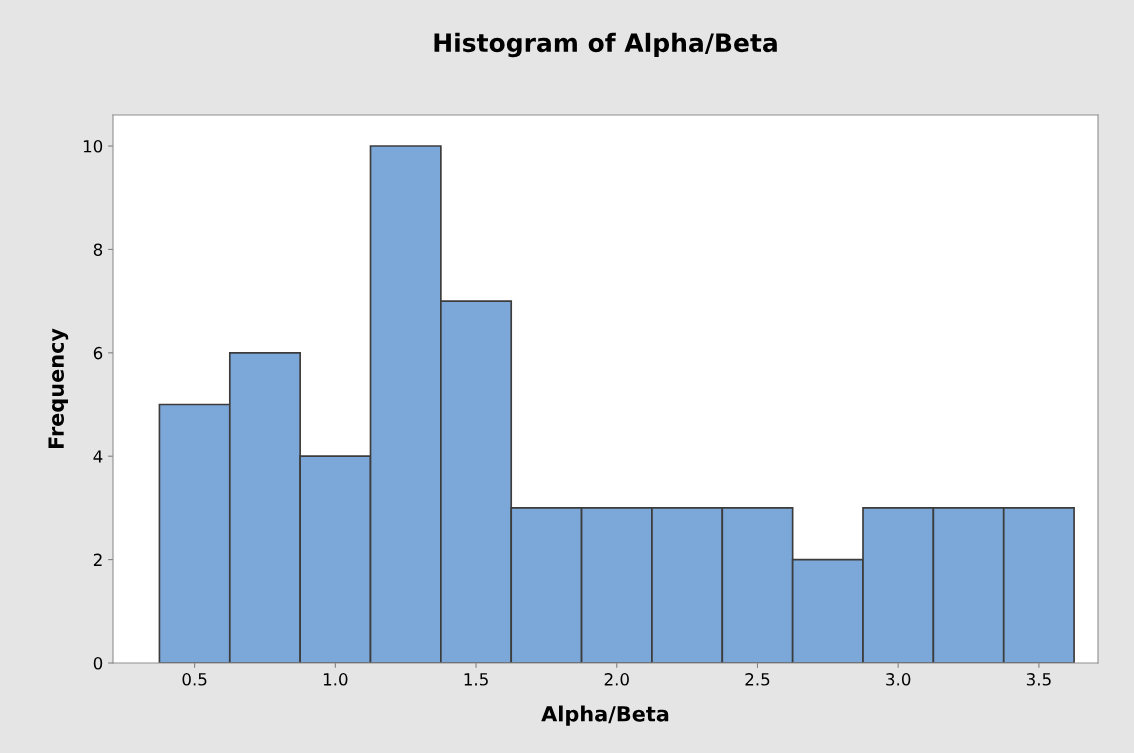 Image resolution: width=1134 pixels, height=753 pixels. What do you see at coordinates (616, 679) in the screenshot?
I see `x-tick-label: 2.0` at bounding box center [616, 679].